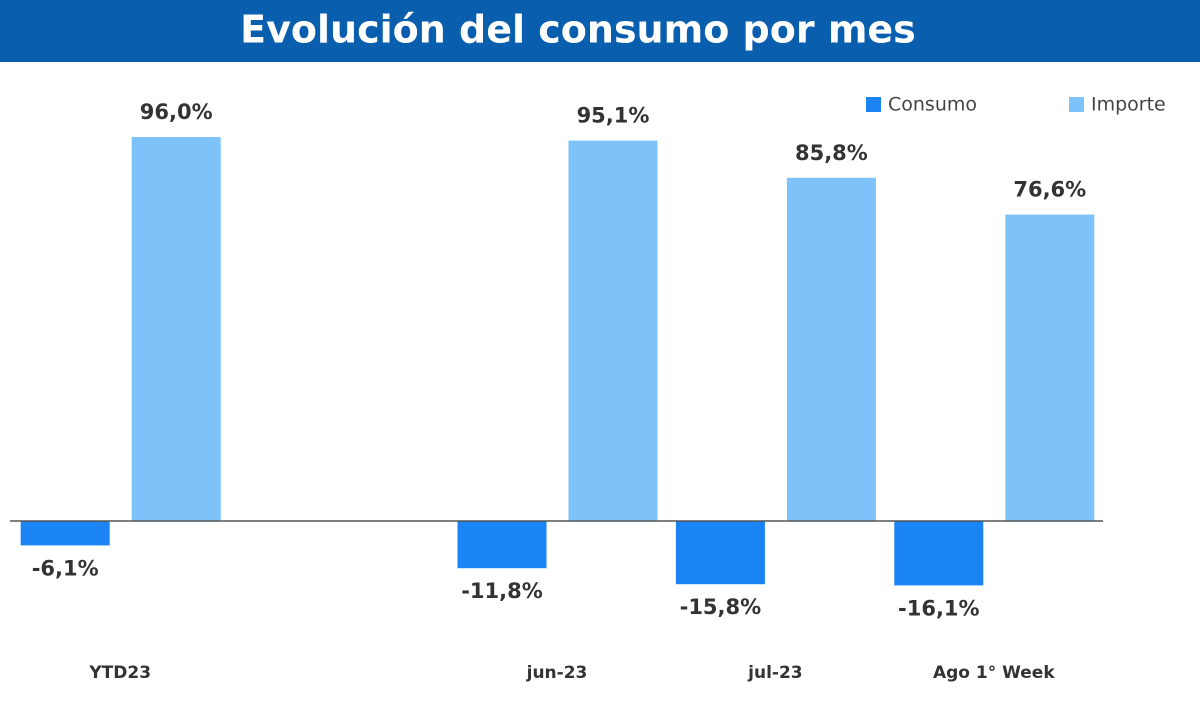 Image resolution: width=1200 pixels, height=708 pixels. What do you see at coordinates (119, 673) in the screenshot?
I see `x-tick-label: YTD23` at bounding box center [119, 673].